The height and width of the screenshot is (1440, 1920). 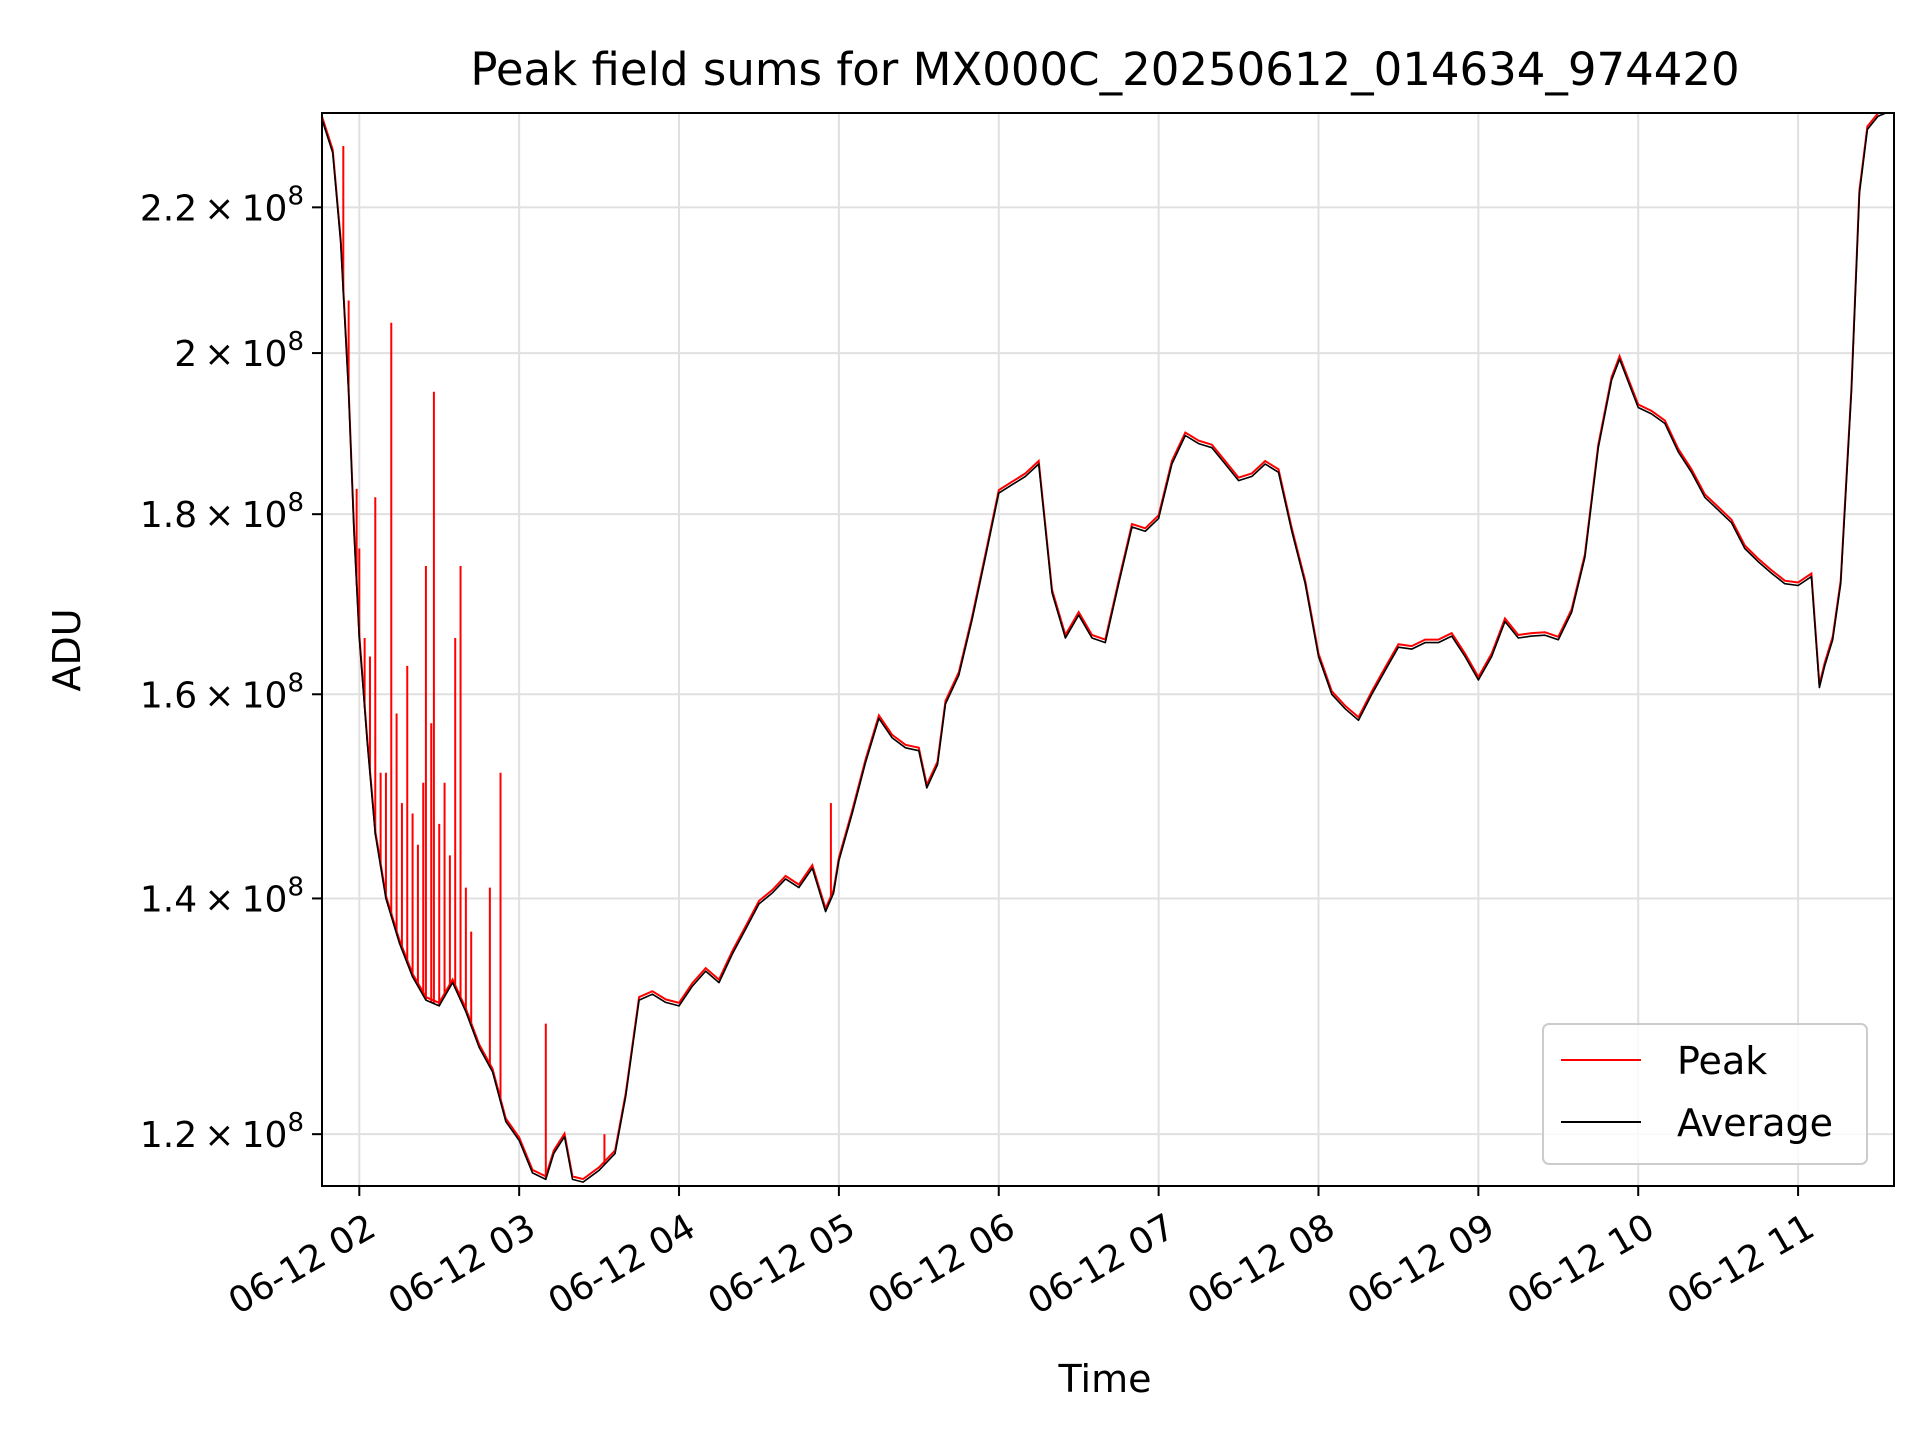 I want to click on y-tick-label: 1.4 × 108, so click(x=222, y=896).